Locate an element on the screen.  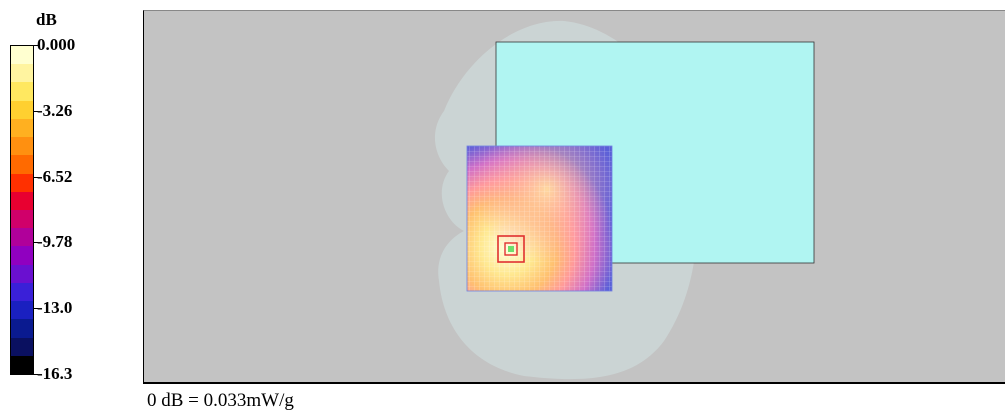
hotspot-inner-marker is located at coordinates (511, 249).